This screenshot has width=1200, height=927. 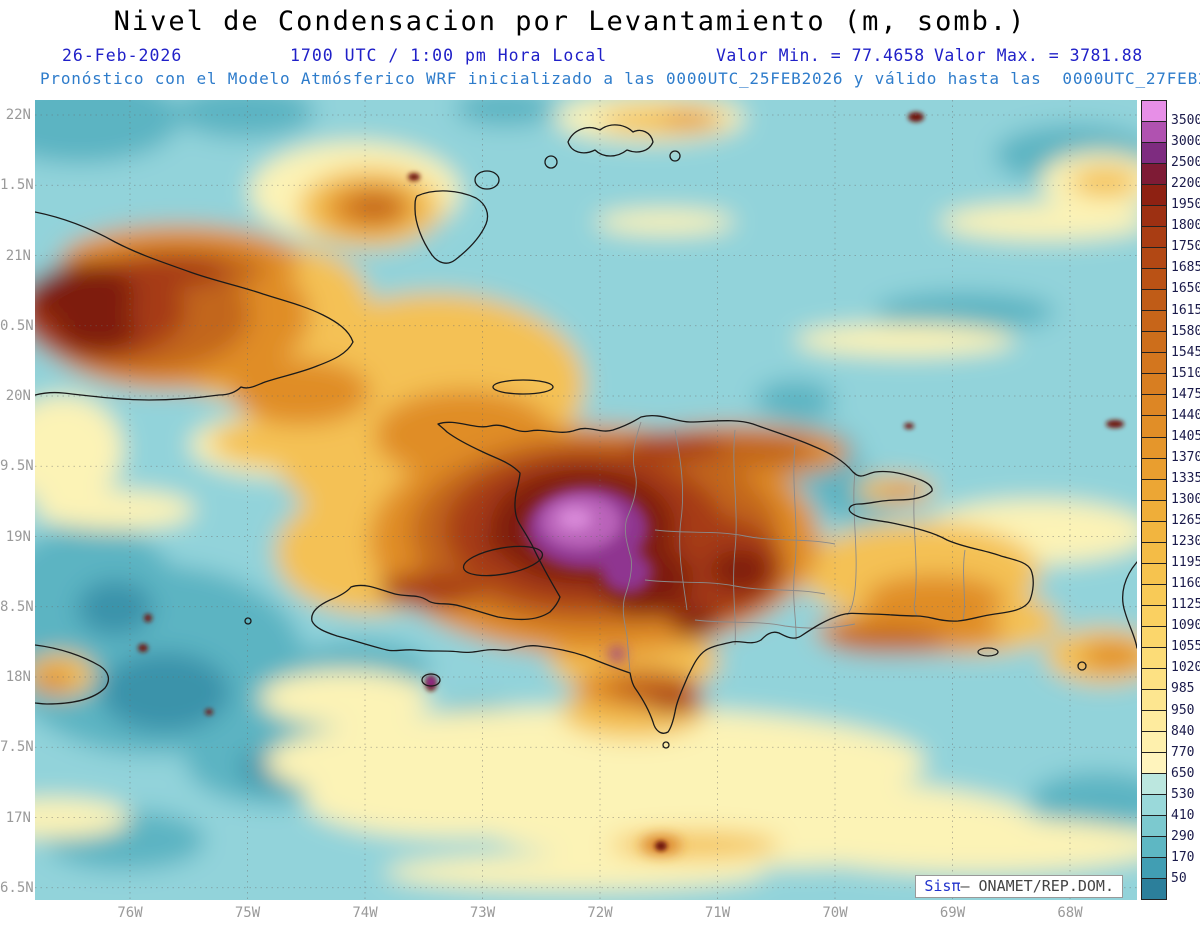 I want to click on colorbar-value-label: 1300, so click(x=1185, y=499).